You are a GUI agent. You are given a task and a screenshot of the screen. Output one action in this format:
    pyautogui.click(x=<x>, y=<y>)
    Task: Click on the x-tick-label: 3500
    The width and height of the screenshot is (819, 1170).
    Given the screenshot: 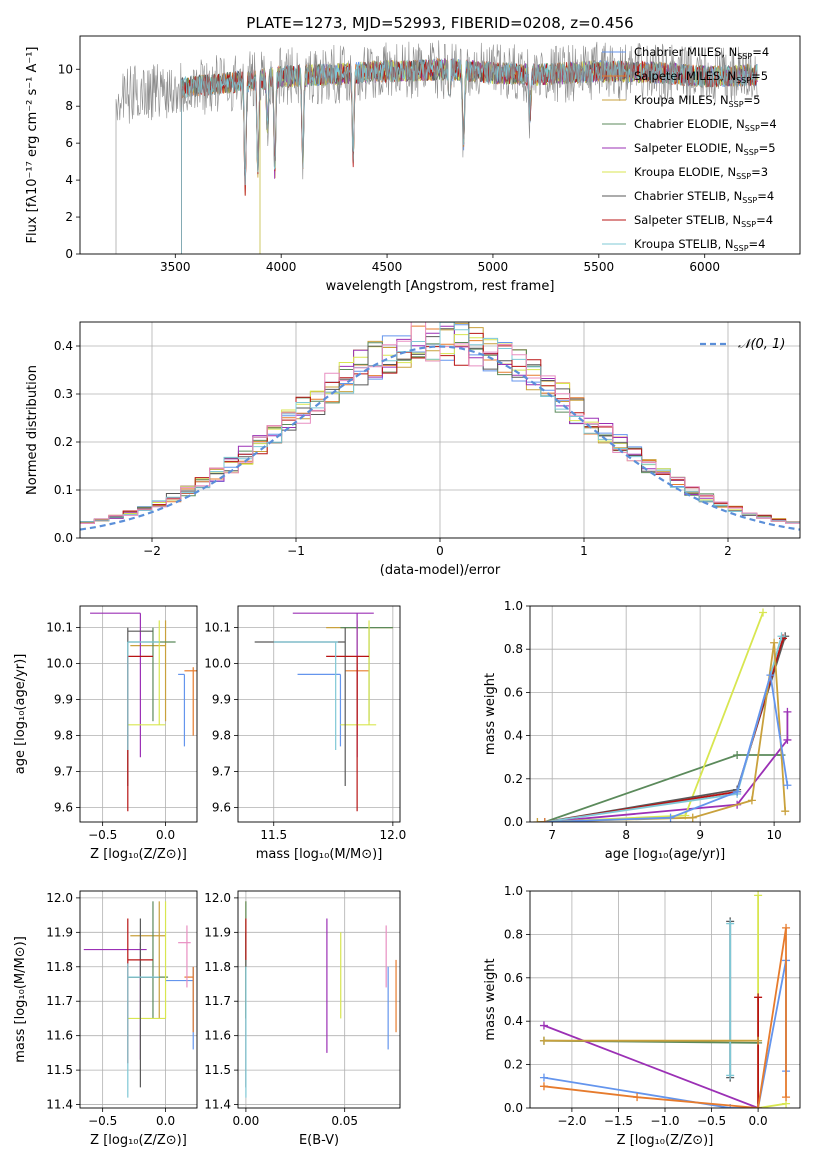 What is the action you would take?
    pyautogui.click(x=175, y=267)
    